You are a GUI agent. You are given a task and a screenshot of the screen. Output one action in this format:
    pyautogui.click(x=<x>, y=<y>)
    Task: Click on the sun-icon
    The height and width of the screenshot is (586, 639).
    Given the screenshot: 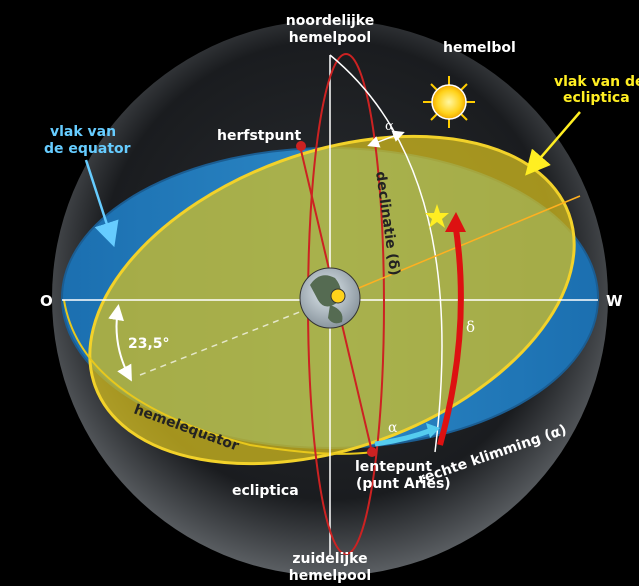 What is the action you would take?
    pyautogui.click(x=449, y=102)
    